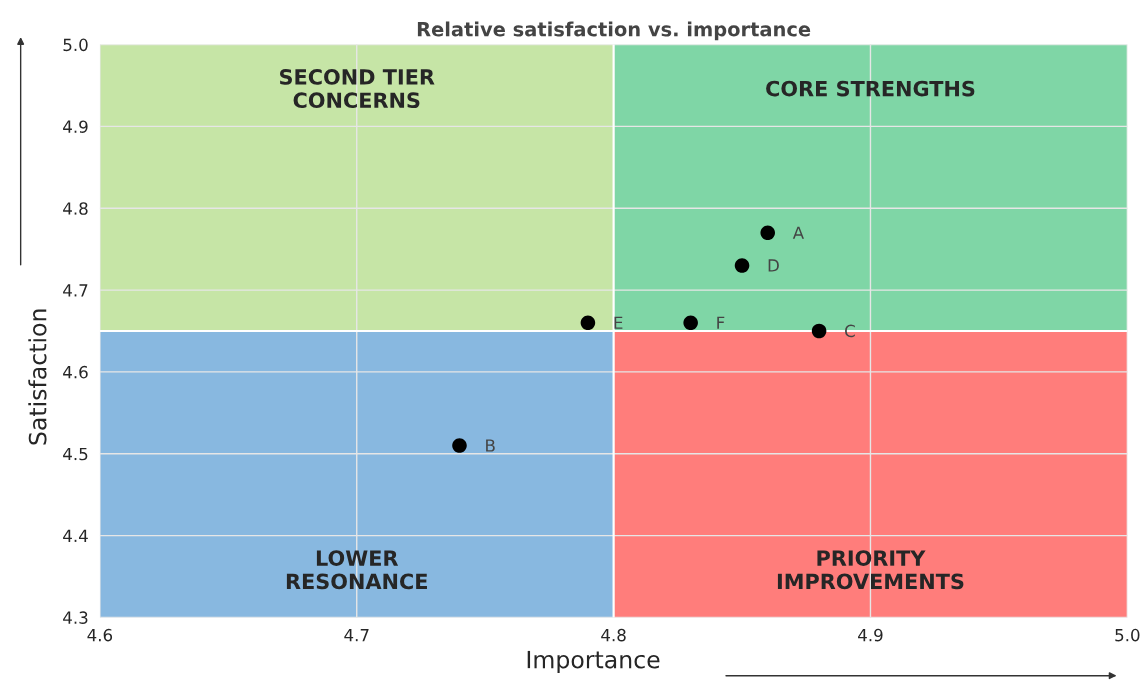 This screenshot has height=686, width=1148. What do you see at coordinates (75, 126) in the screenshot?
I see `y-tick-label: 4.9` at bounding box center [75, 126].